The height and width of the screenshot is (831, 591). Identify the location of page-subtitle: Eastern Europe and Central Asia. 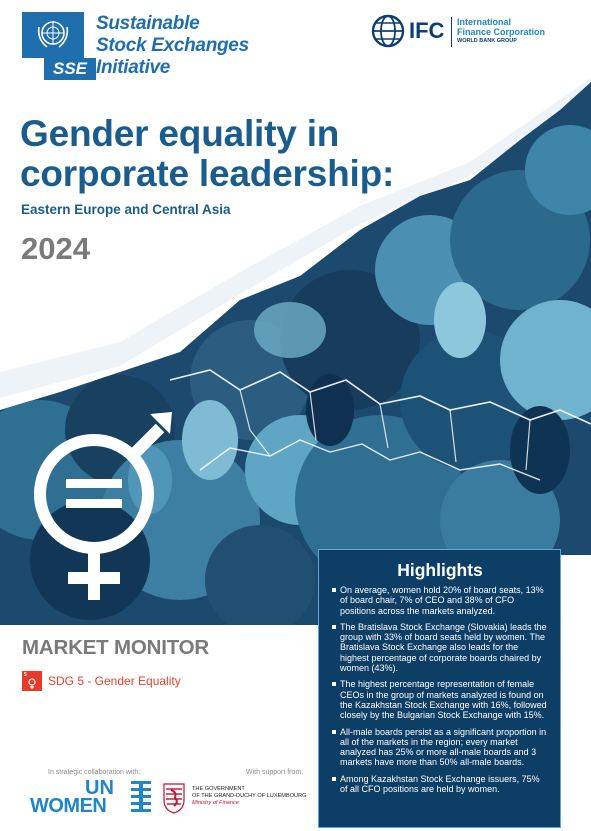
(126, 209).